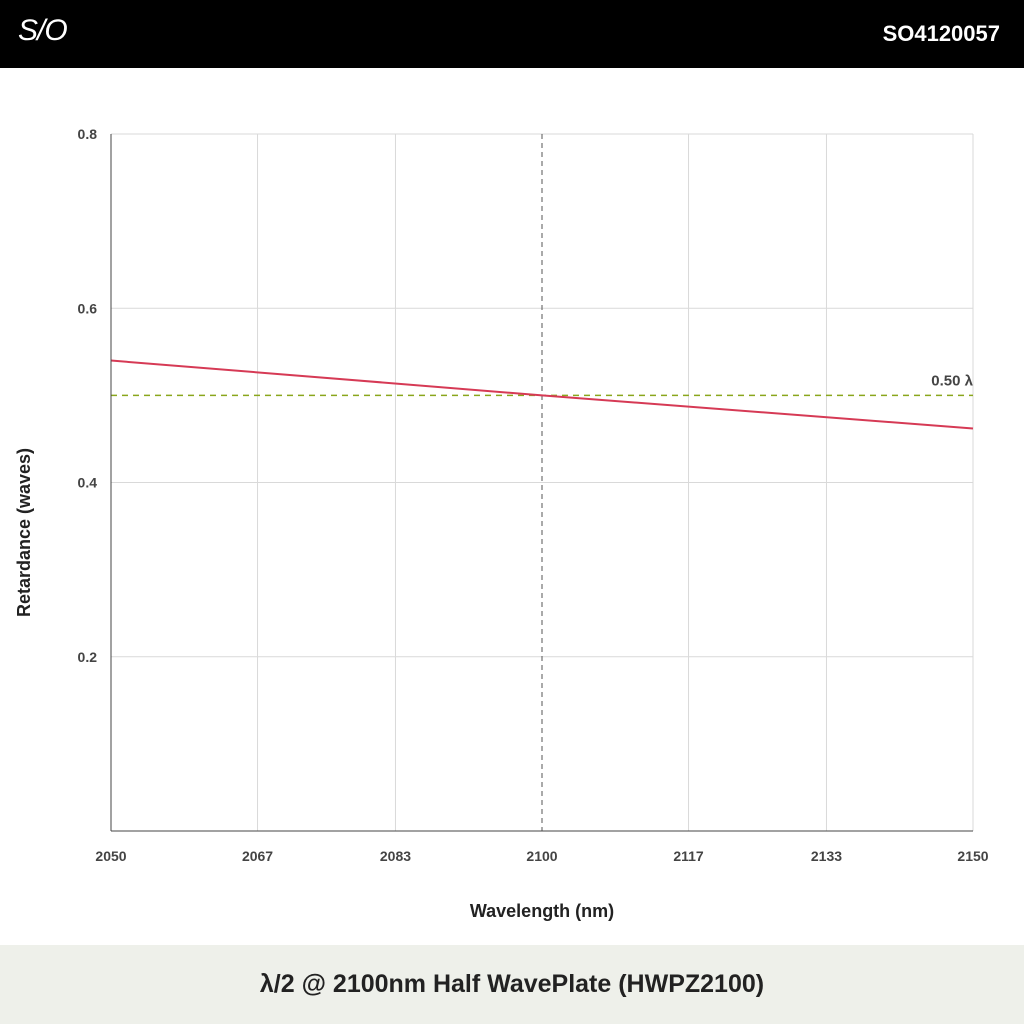 The image size is (1024, 1024). What do you see at coordinates (395, 856) in the screenshot?
I see `x-tick-label: 2083` at bounding box center [395, 856].